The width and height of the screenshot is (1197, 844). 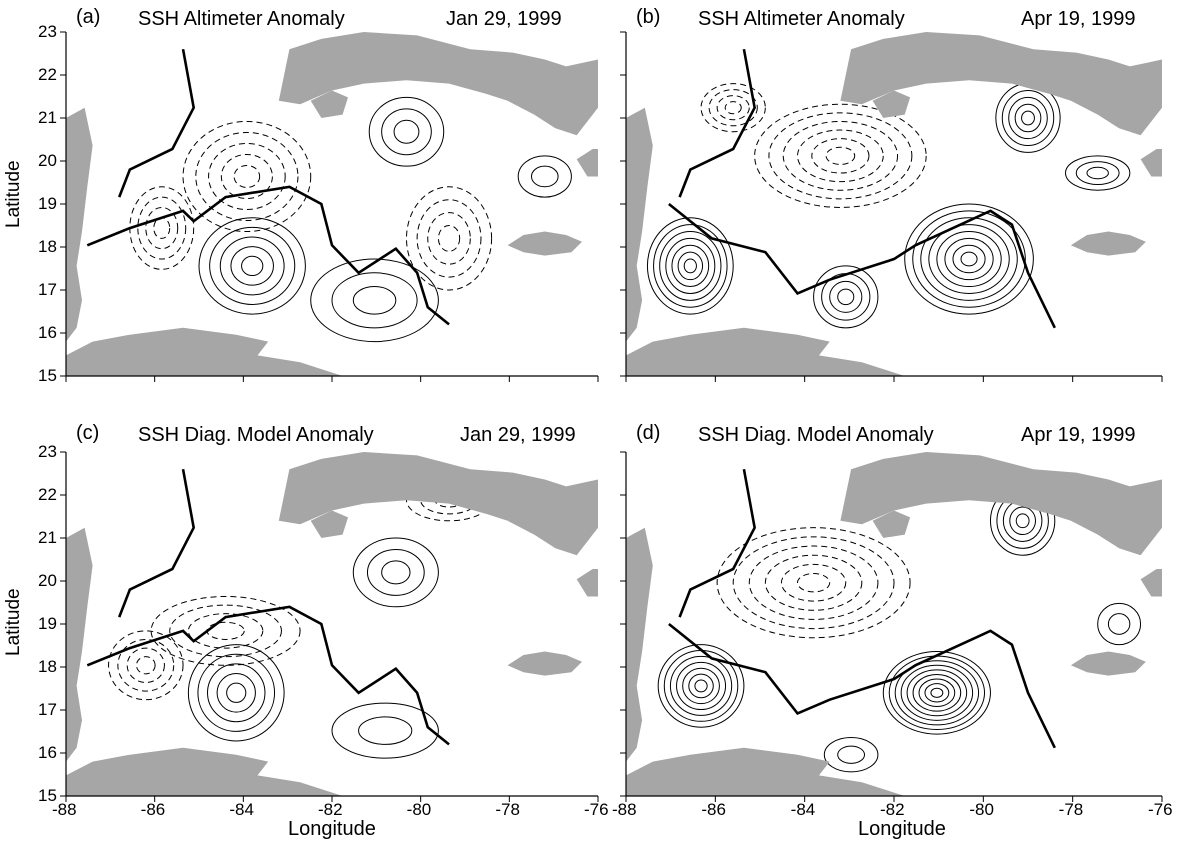 I want to click on panel-title: SSH Diag. Model Anomaly, so click(x=256, y=435).